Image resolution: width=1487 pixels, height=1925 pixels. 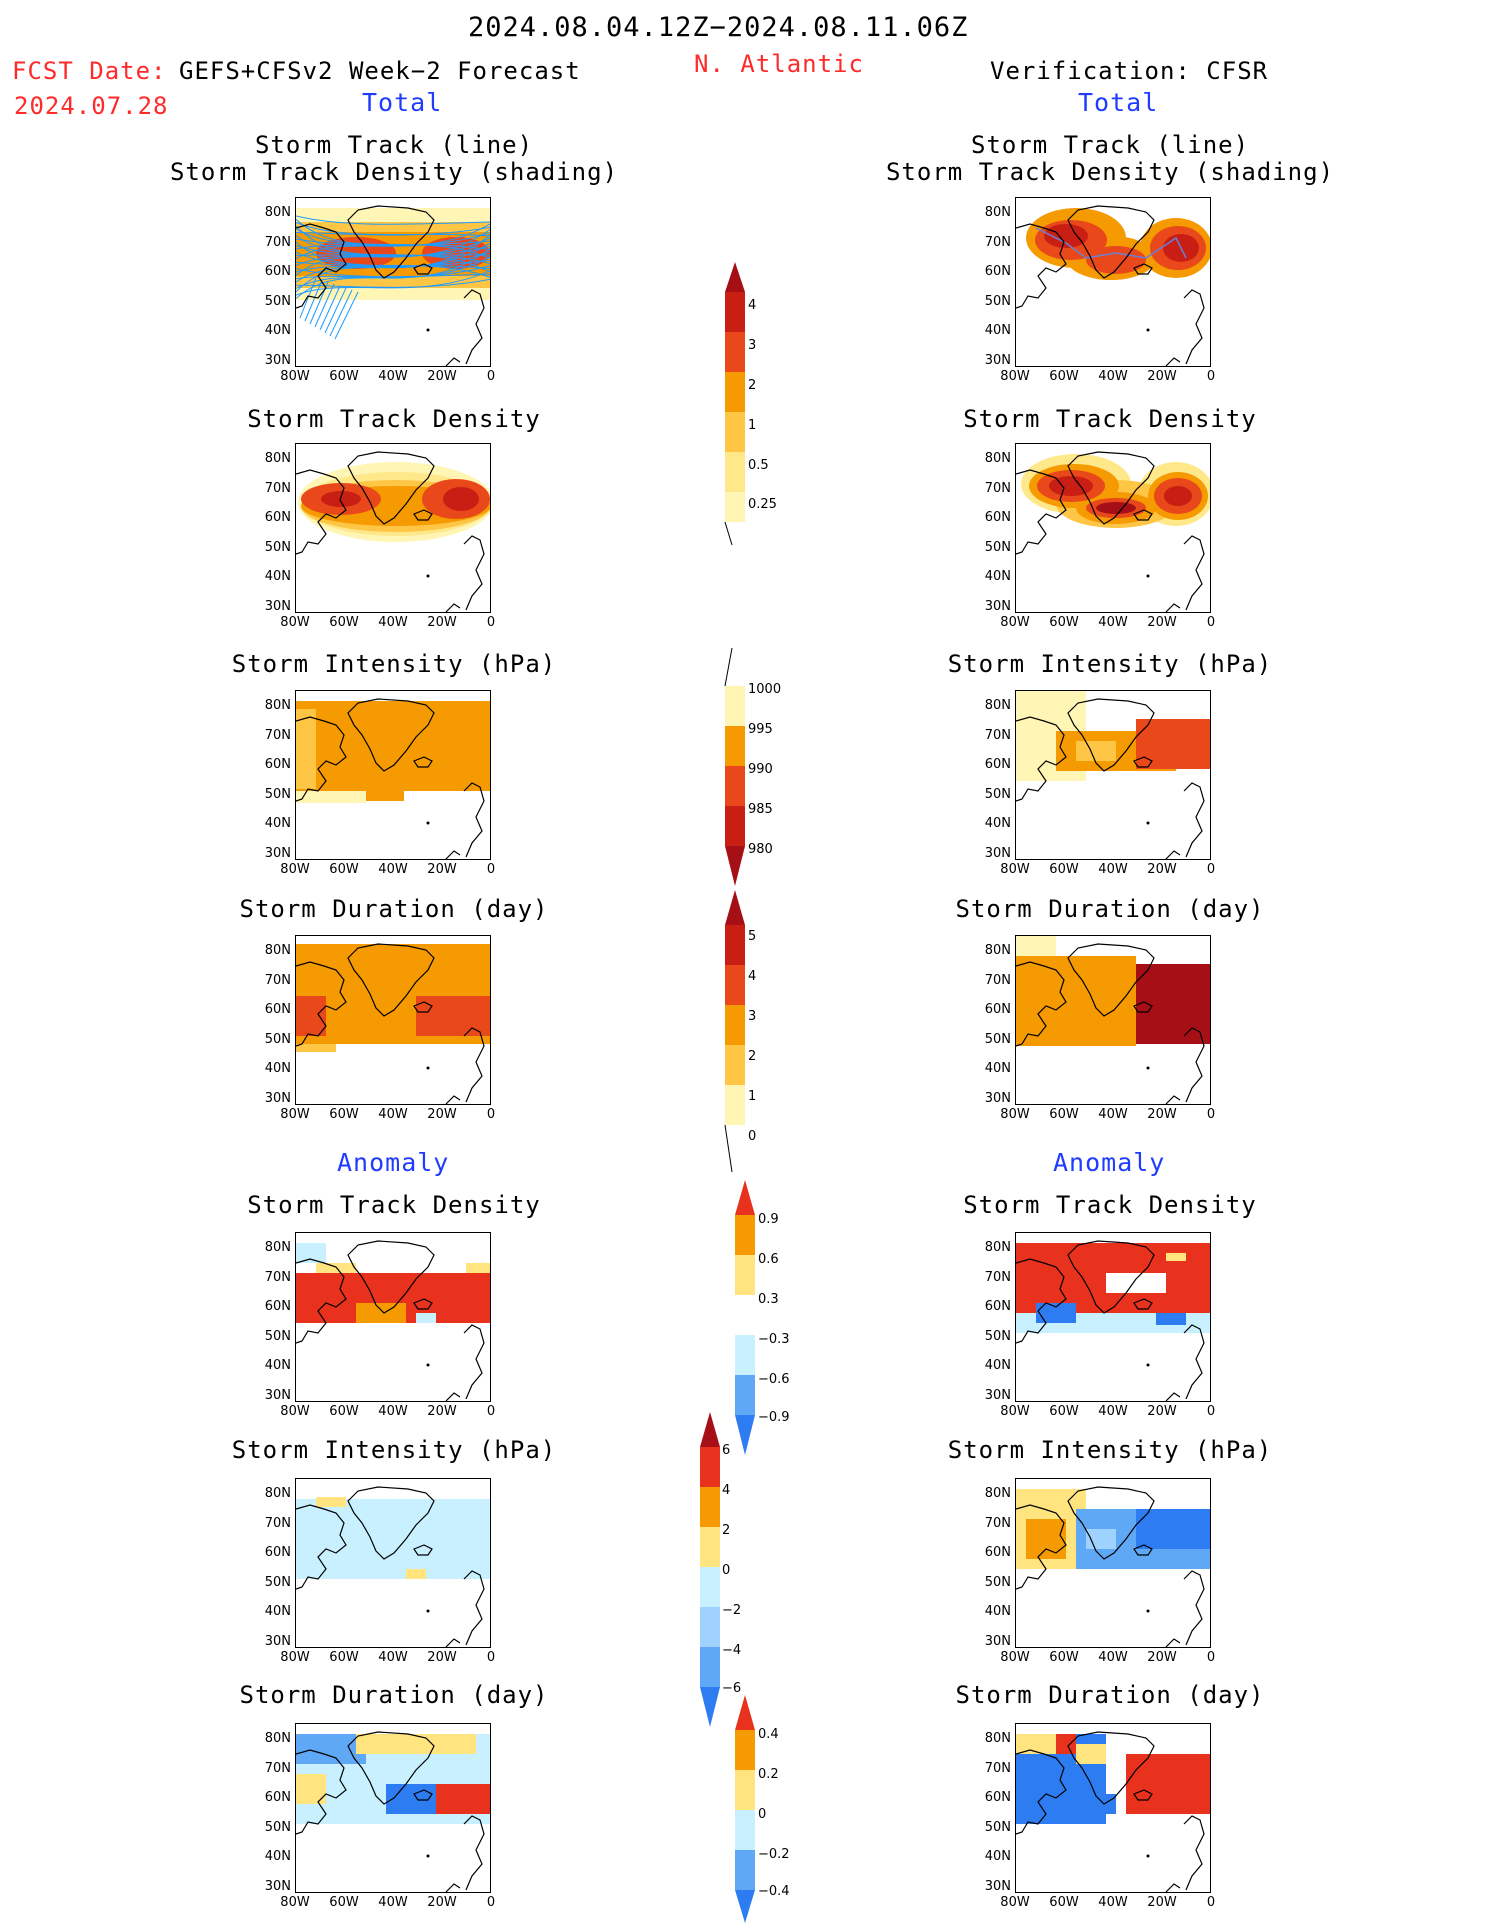 I want to click on colorbar-density, so click(x=734, y=404).